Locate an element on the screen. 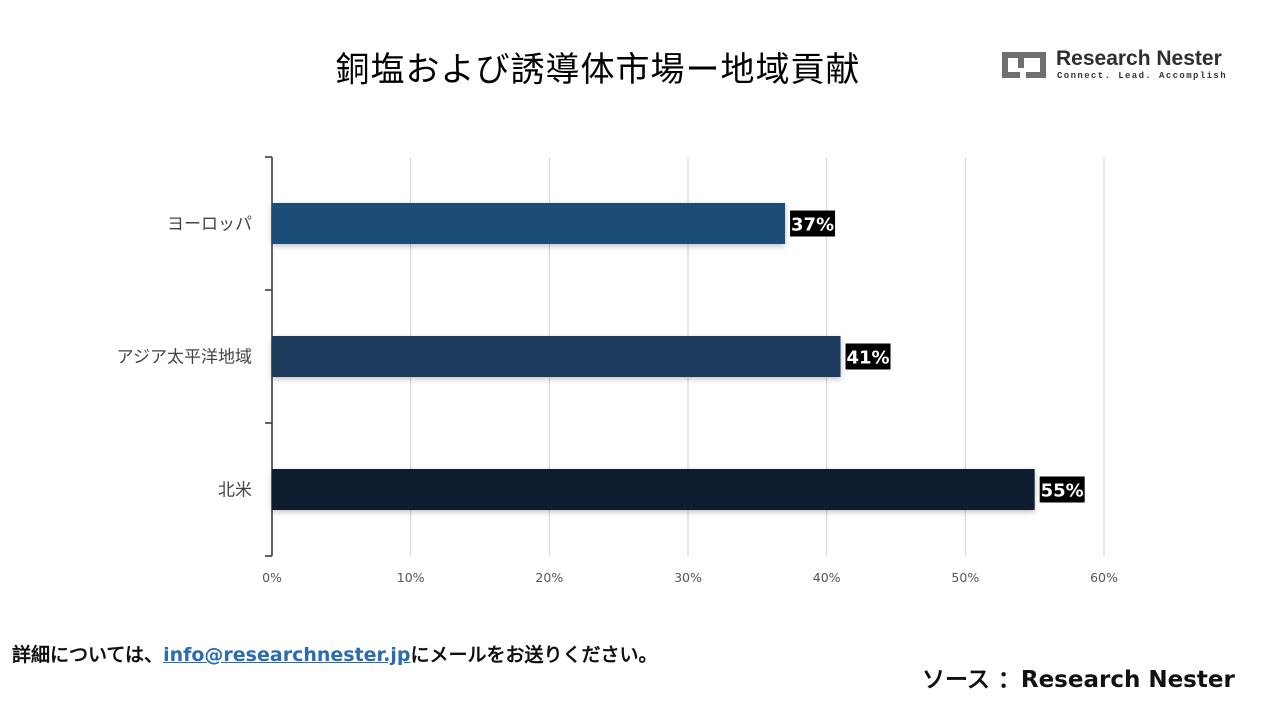  y-category-label: アジア太平洋地域 is located at coordinates (184, 358).